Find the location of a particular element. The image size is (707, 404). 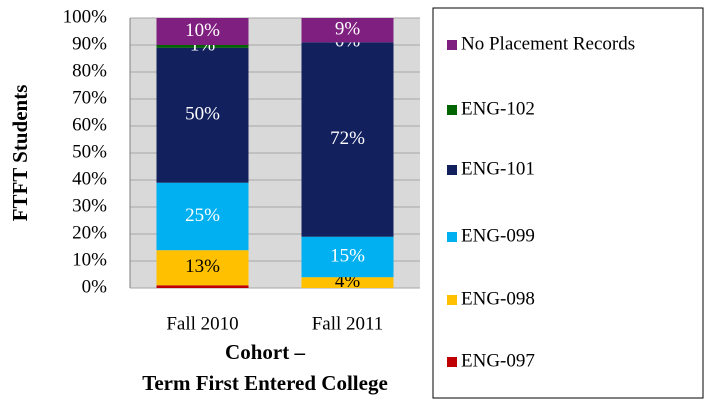

data-label: 9% is located at coordinates (348, 29).